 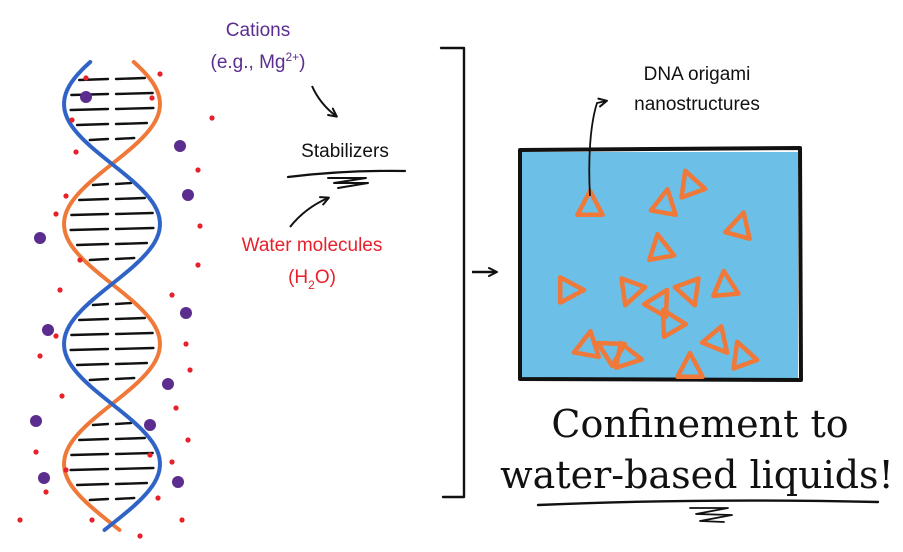 What do you see at coordinates (598, 147) in the screenshot?
I see `origami-pointer-arrow-icon` at bounding box center [598, 147].